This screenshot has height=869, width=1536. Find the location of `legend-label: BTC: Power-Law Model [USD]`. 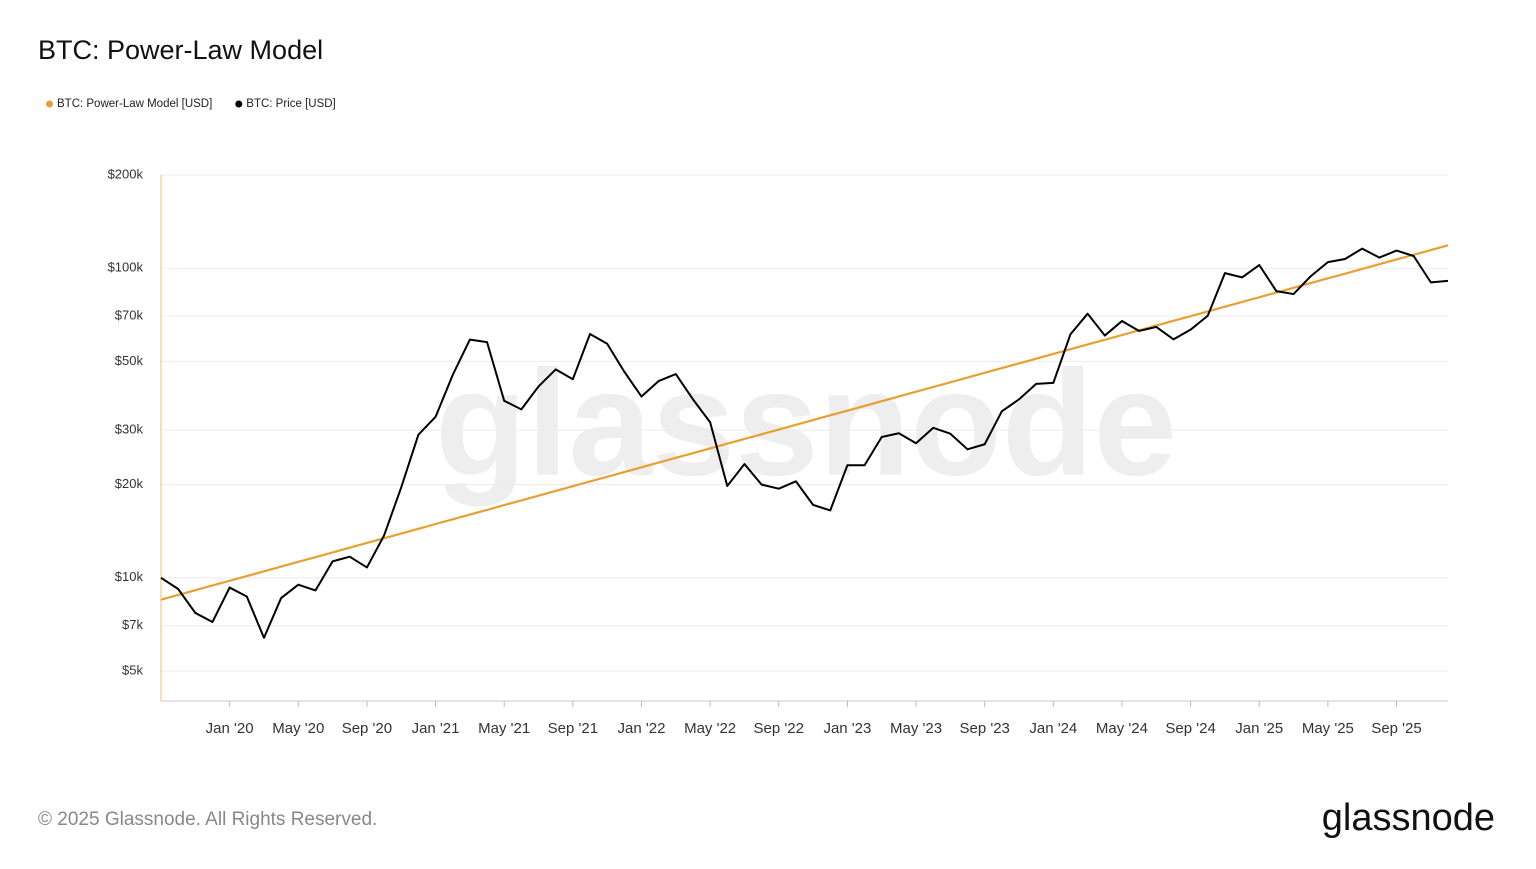

legend-label: BTC: Power-Law Model [USD] is located at coordinates (134, 104).